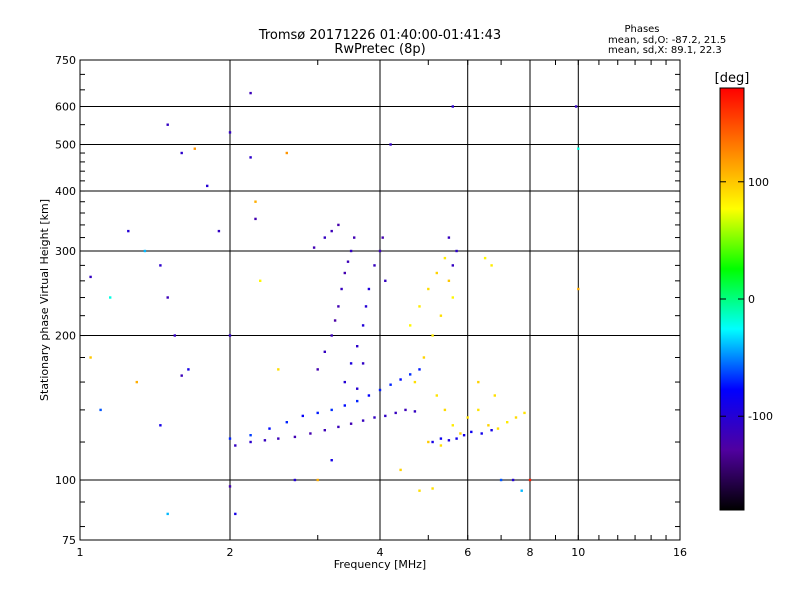 The height and width of the screenshot is (600, 800). I want to click on x-tick-label: 10, so click(578, 552).